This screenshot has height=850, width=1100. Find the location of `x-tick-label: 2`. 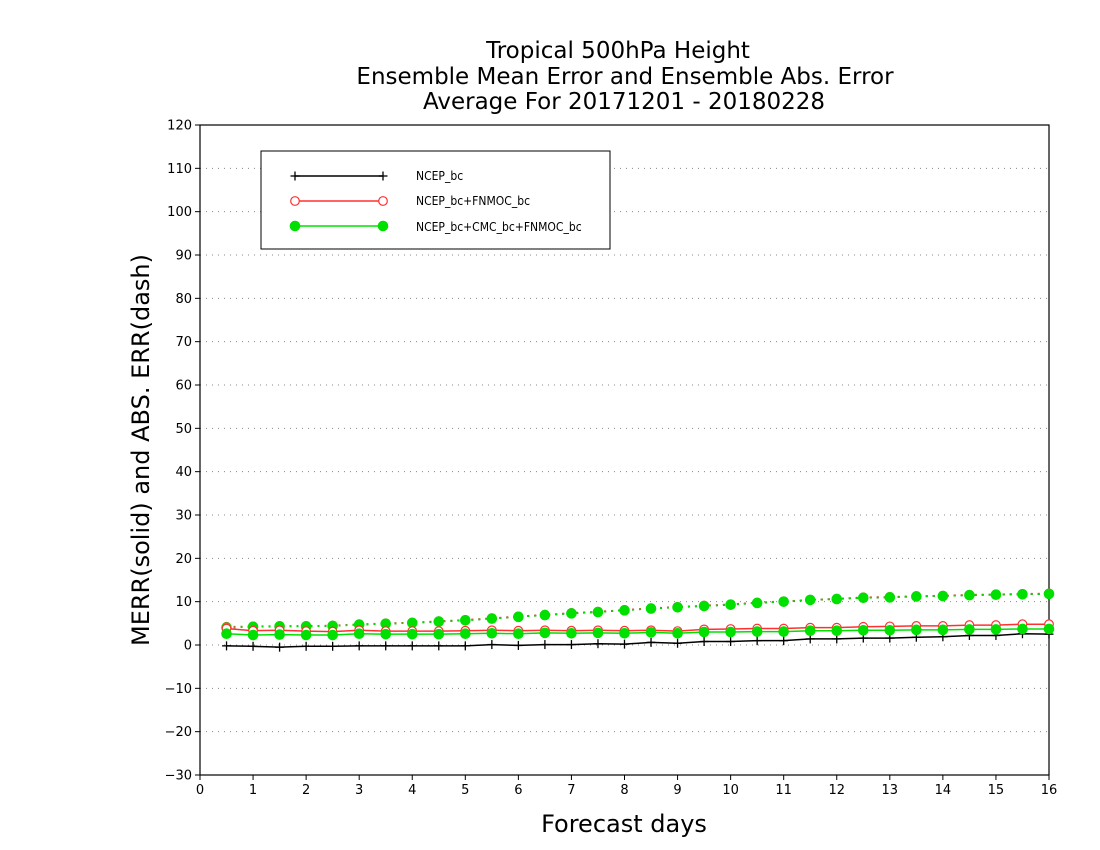

x-tick-label: 2 is located at coordinates (306, 790).